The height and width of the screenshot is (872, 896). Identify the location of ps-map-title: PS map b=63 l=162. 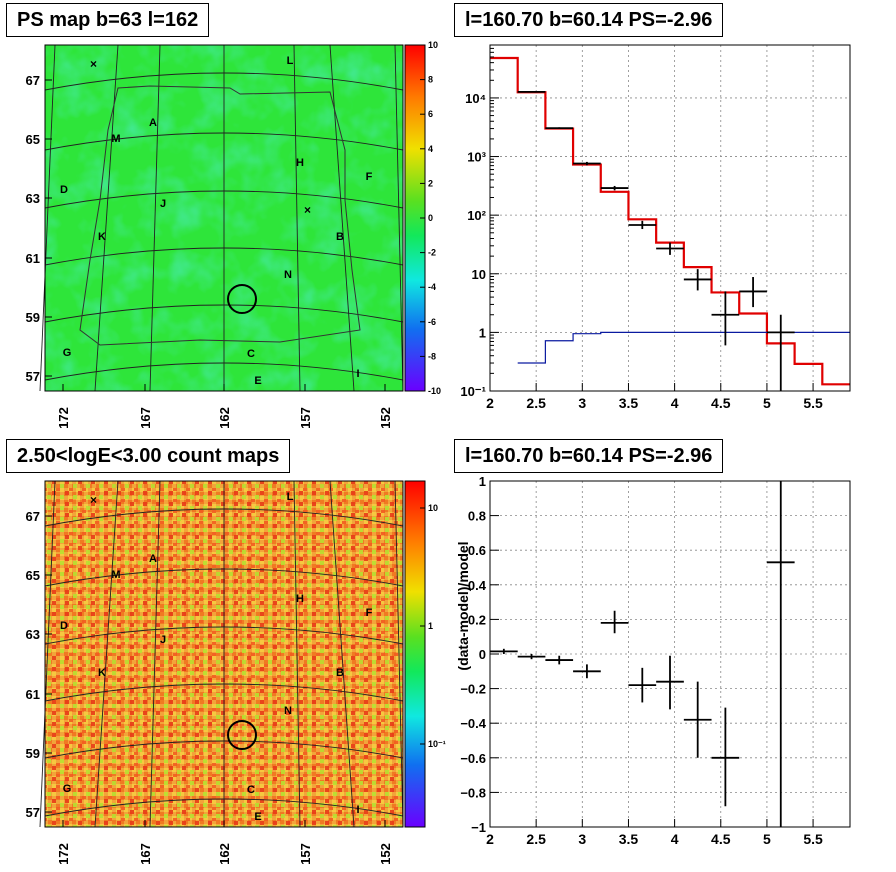
(108, 20).